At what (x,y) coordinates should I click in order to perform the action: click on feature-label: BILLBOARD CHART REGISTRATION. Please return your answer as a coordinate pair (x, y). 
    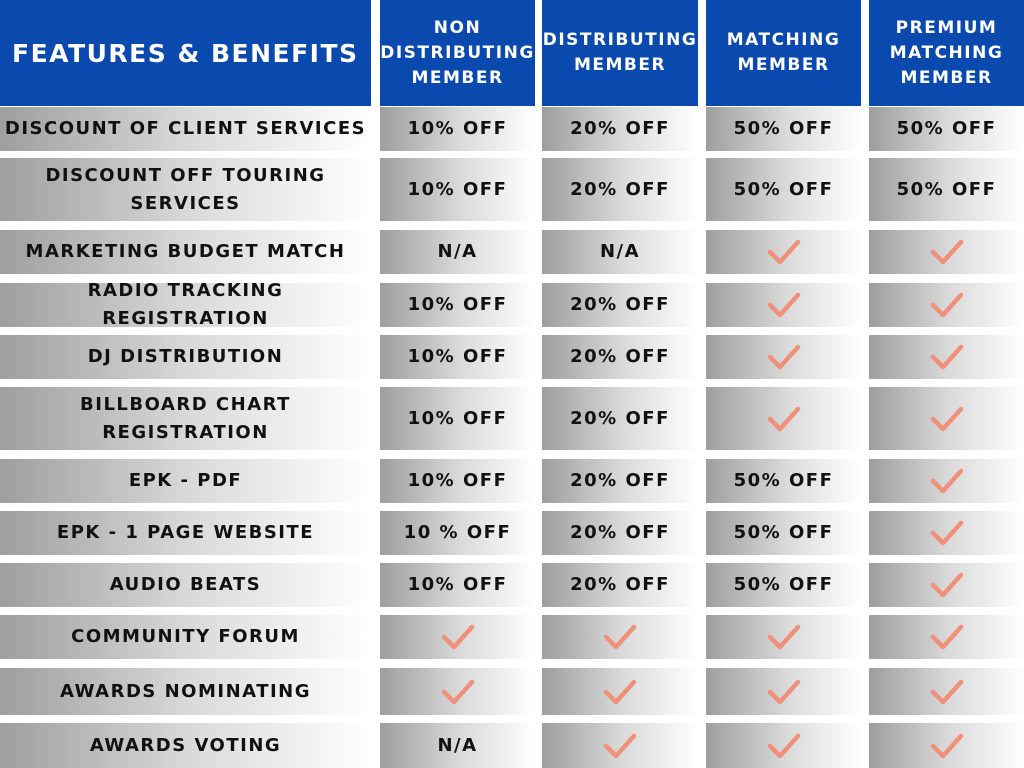
    Looking at the image, I should click on (185, 418).